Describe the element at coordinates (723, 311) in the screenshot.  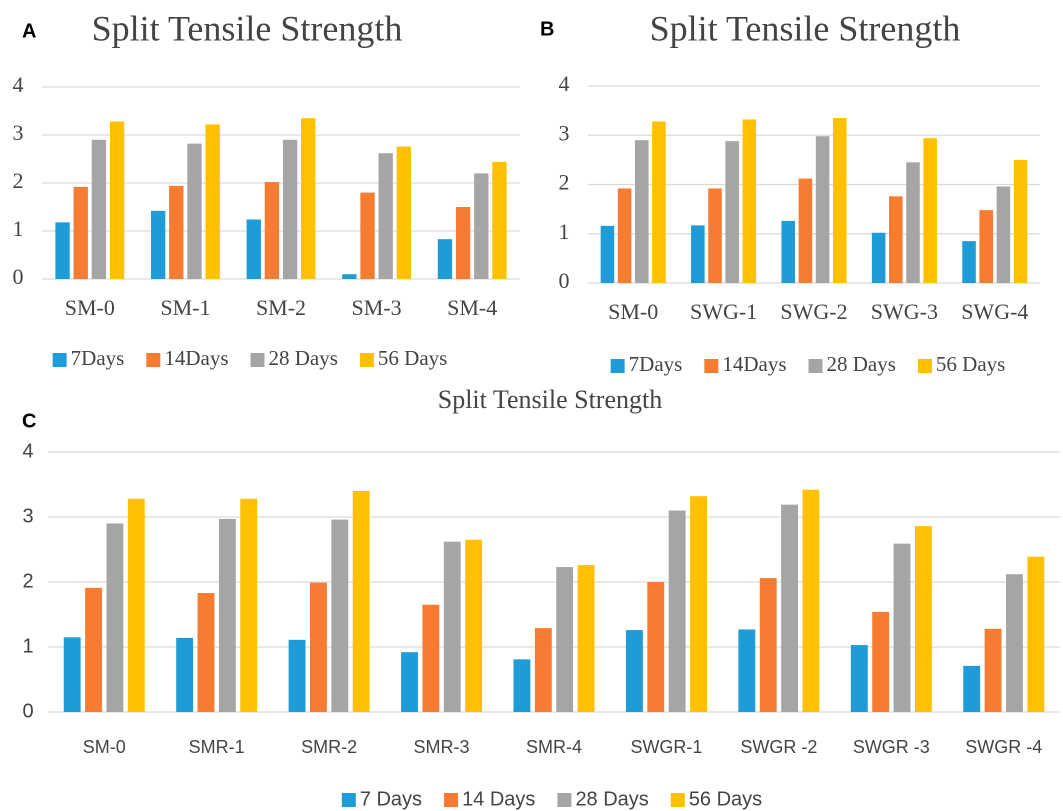
I see `x-tick-label: SWG-1` at that location.